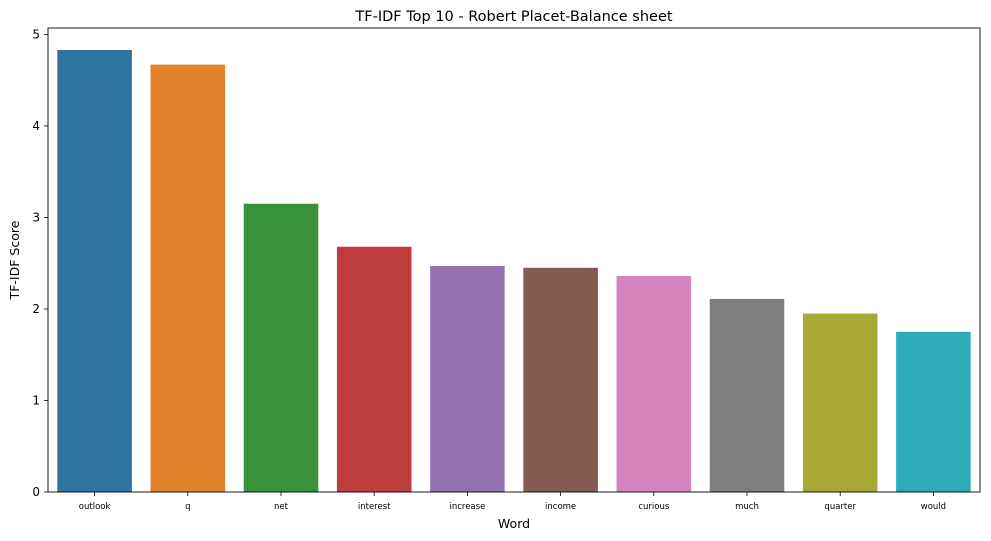 The height and width of the screenshot is (541, 991). Describe the element at coordinates (467, 507) in the screenshot. I see `x-tick-label: increase` at that location.